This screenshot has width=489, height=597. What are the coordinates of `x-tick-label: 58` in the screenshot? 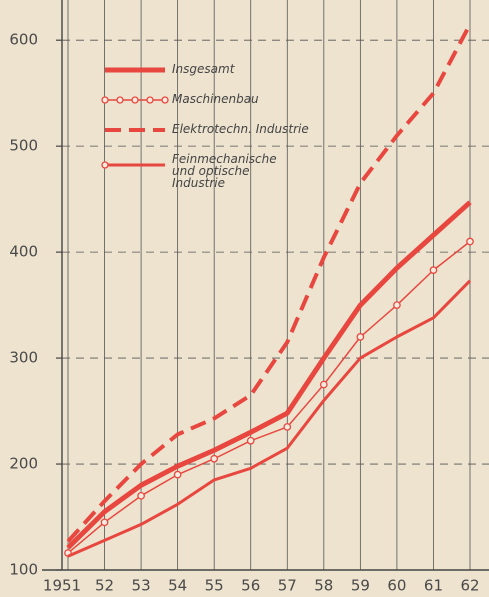 It's located at (323, 586).